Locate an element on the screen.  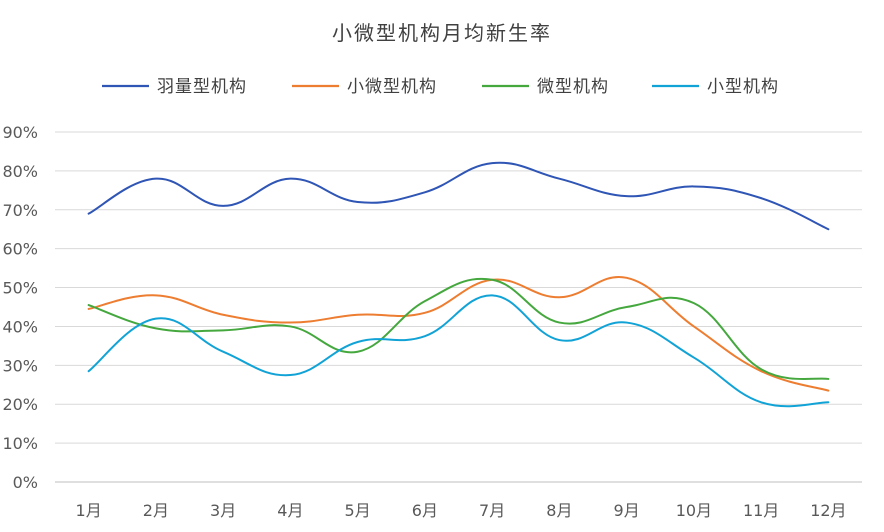
legend-label: 微型机构 is located at coordinates (573, 87).